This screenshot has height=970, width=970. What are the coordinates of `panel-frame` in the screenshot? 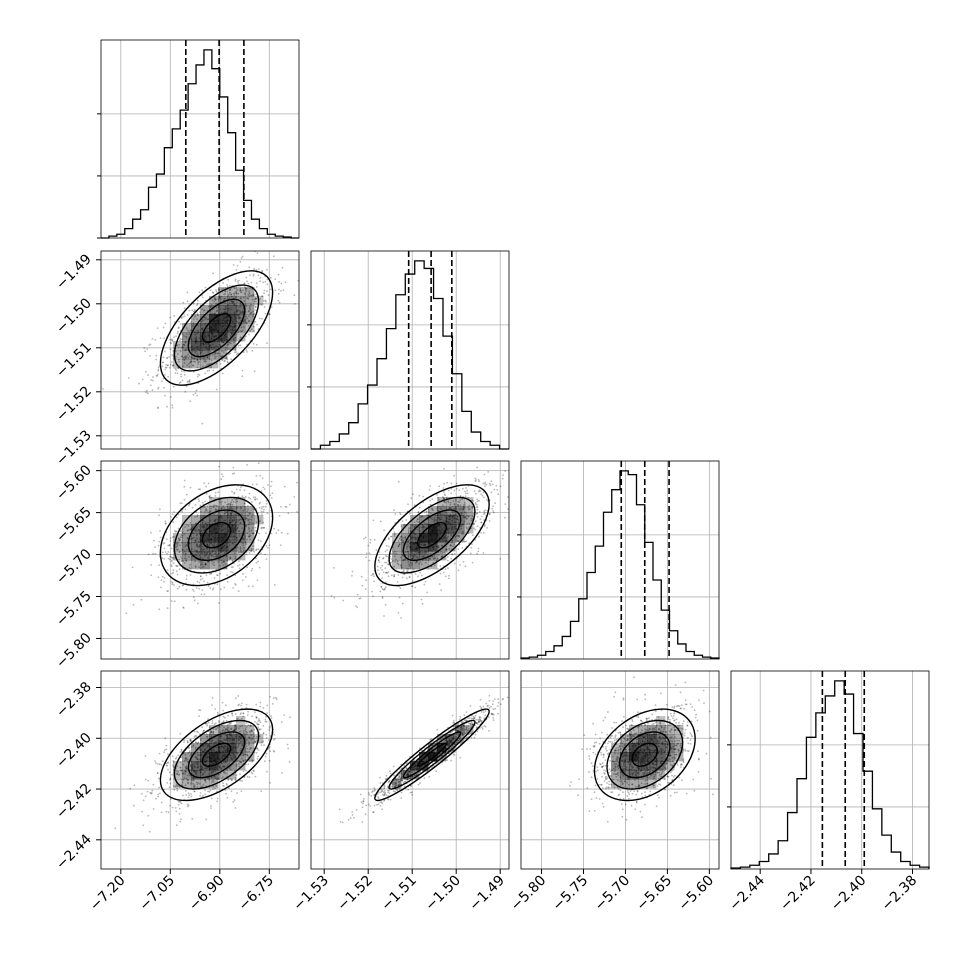 It's located at (620, 560).